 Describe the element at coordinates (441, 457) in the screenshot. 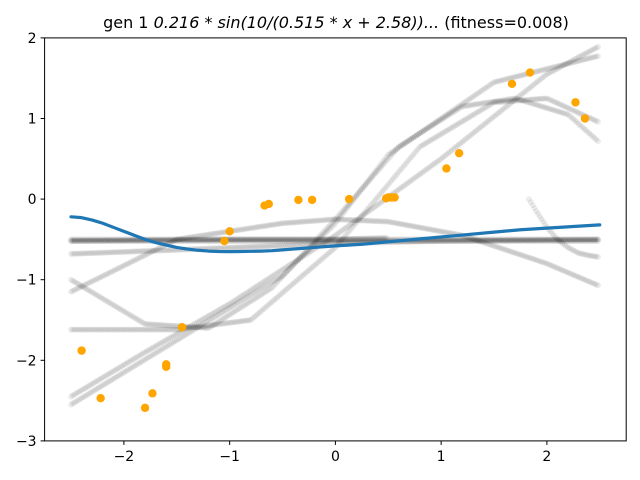

I see `x-tick-label: 1` at that location.